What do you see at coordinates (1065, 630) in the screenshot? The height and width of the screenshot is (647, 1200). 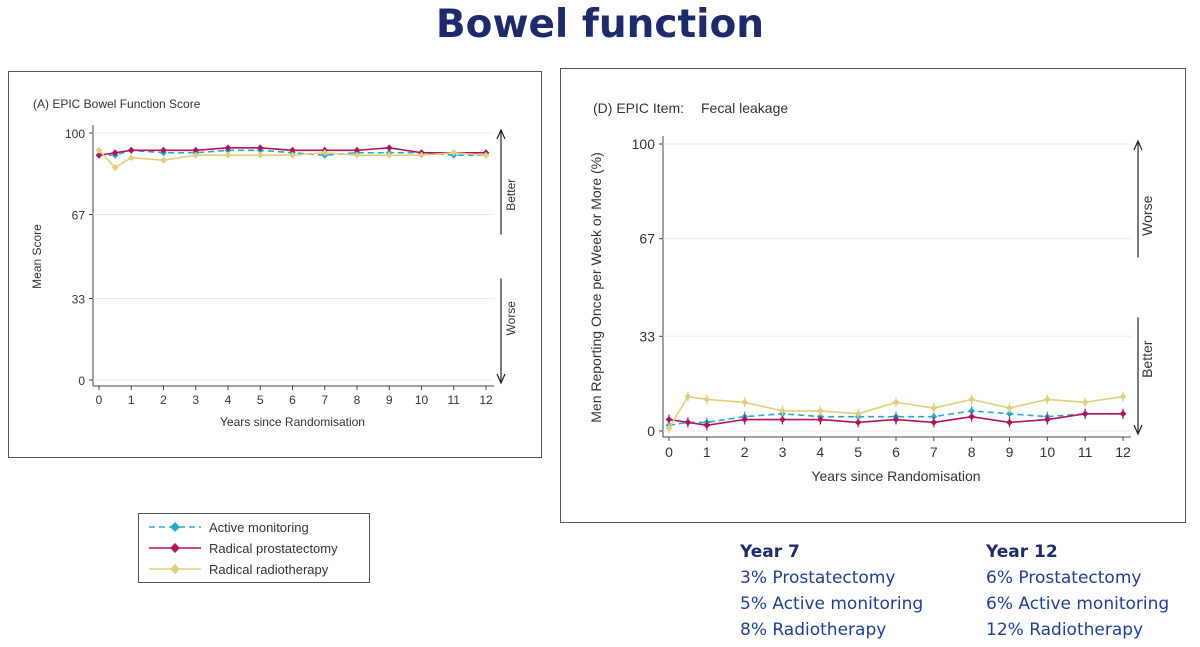 I see `summary-line: 12% Radiotherapy` at bounding box center [1065, 630].